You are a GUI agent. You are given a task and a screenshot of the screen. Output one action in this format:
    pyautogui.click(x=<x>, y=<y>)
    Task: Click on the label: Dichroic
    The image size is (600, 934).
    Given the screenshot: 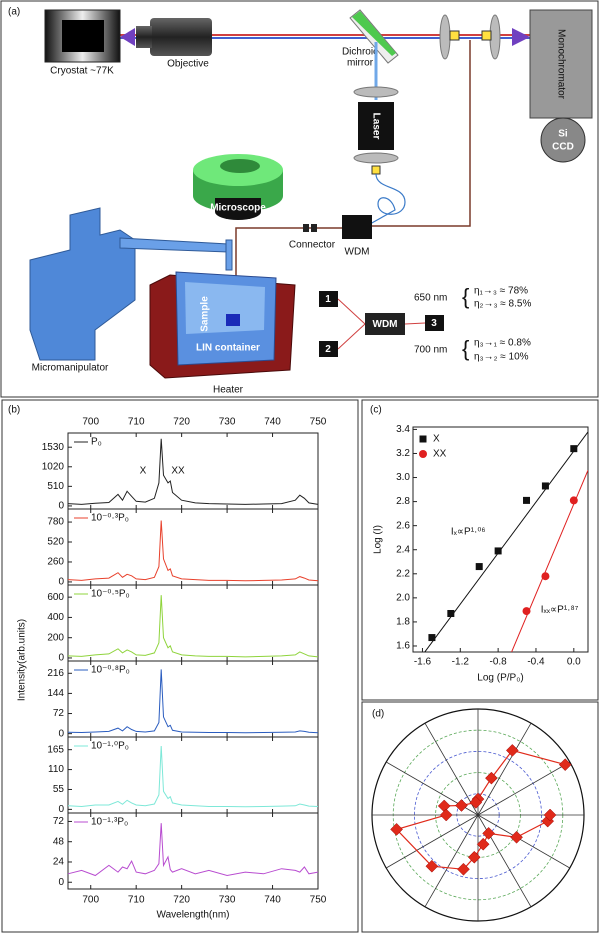 What is the action you would take?
    pyautogui.click(x=360, y=52)
    